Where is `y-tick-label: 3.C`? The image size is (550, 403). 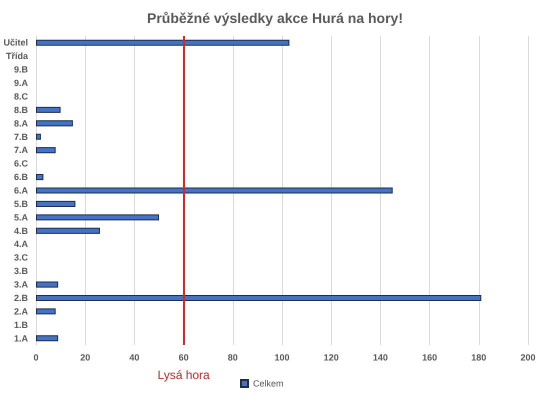 y-tick-label: 3.C is located at coordinates (21, 257).